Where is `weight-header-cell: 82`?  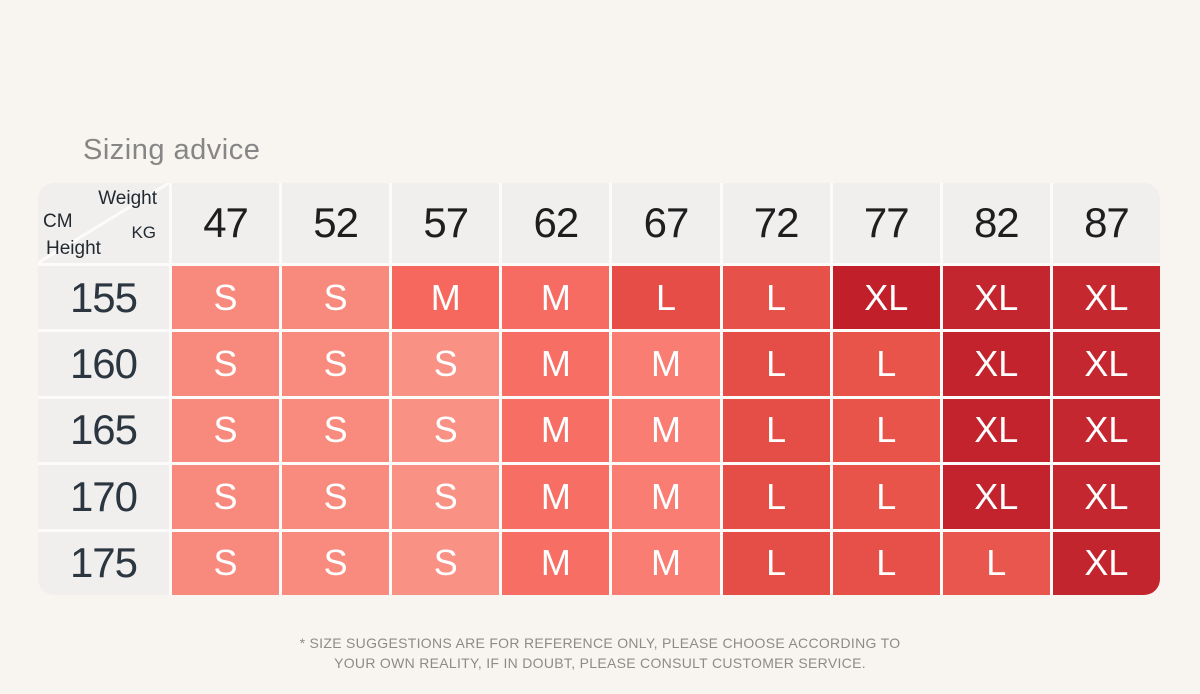 weight-header-cell: 82 is located at coordinates (996, 223).